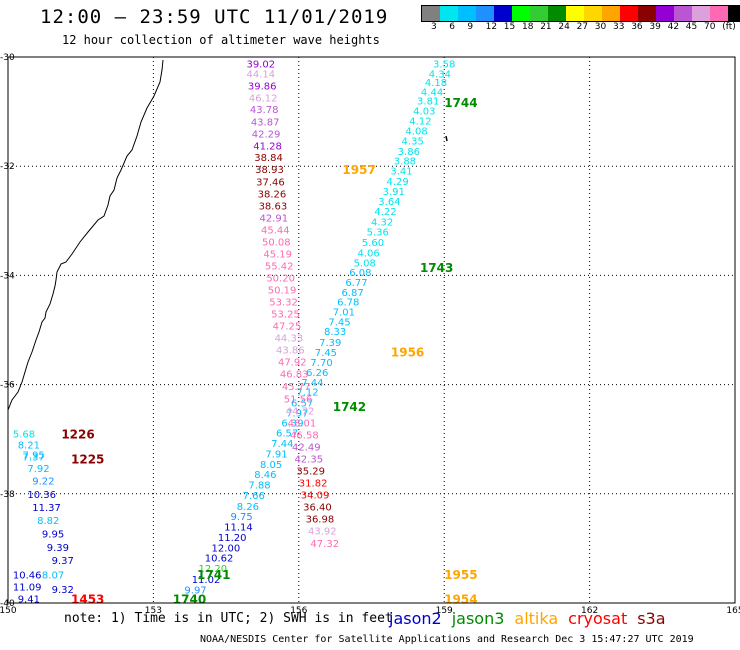 The width and height of the screenshot is (740, 650). Describe the element at coordinates (53, 576) in the screenshot. I see `wave-height-label-s3a: 8.07` at that location.